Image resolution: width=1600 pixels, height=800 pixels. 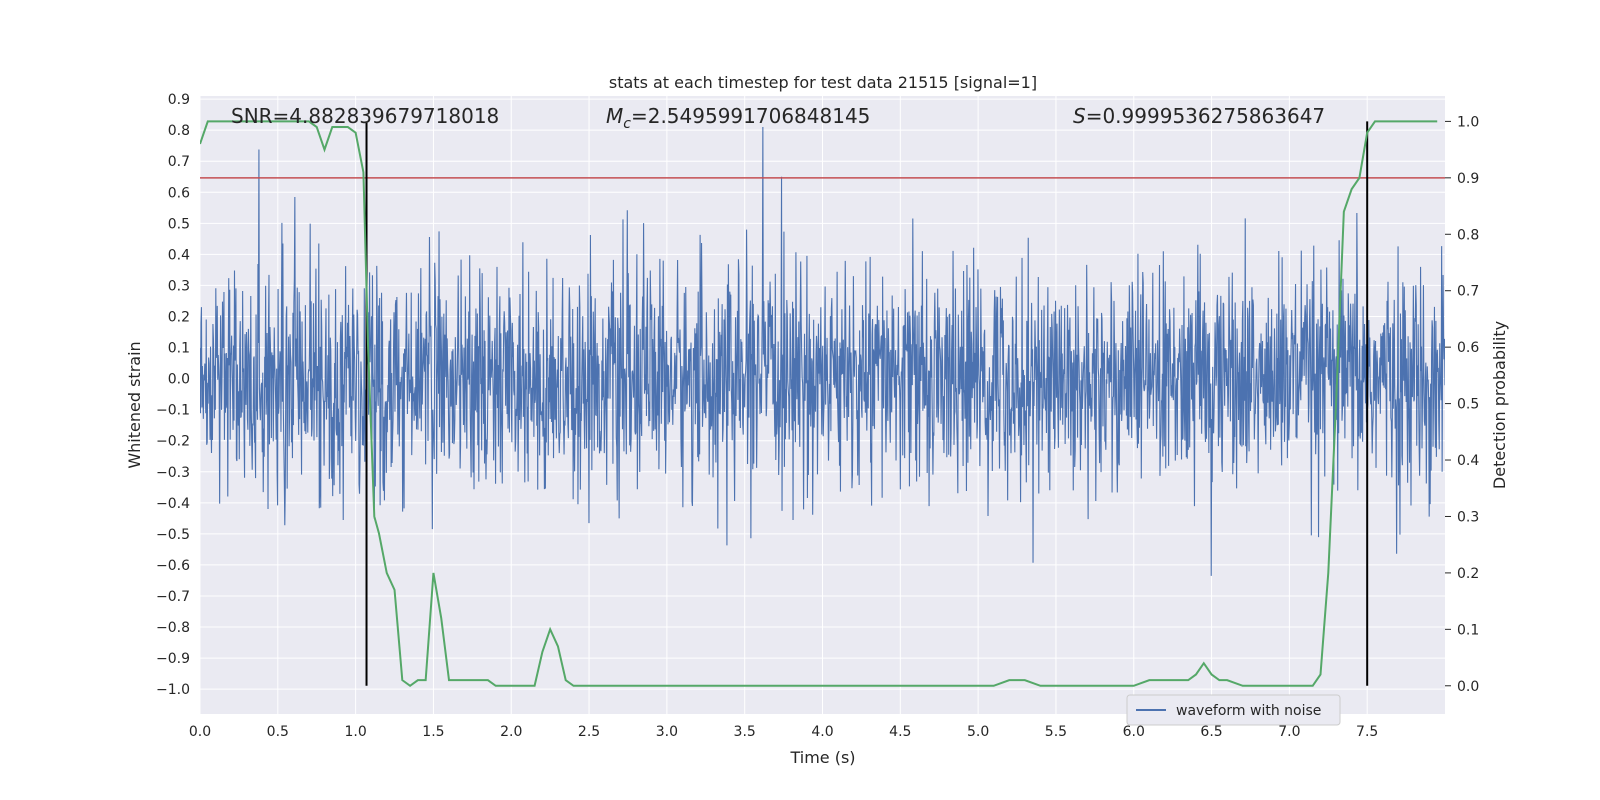 What do you see at coordinates (134, 404) in the screenshot?
I see `left-axis-label: Whitened strain` at bounding box center [134, 404].